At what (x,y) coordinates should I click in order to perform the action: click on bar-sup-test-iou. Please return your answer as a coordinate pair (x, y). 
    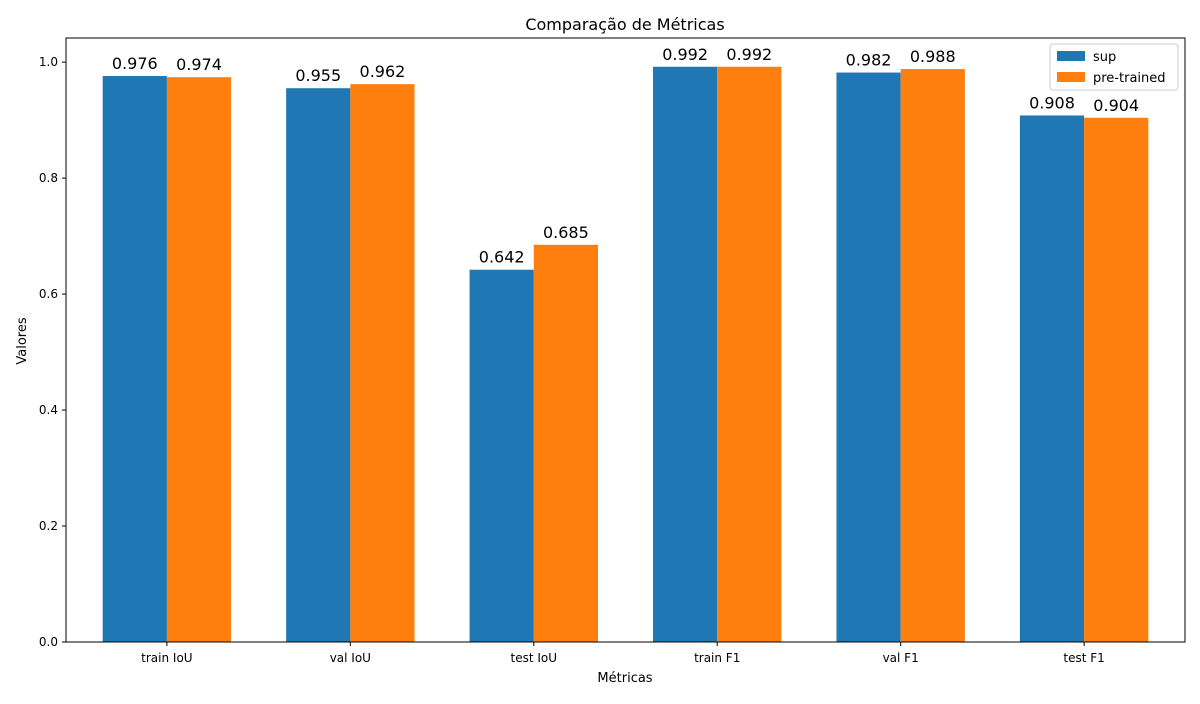
    Looking at the image, I should click on (501, 455).